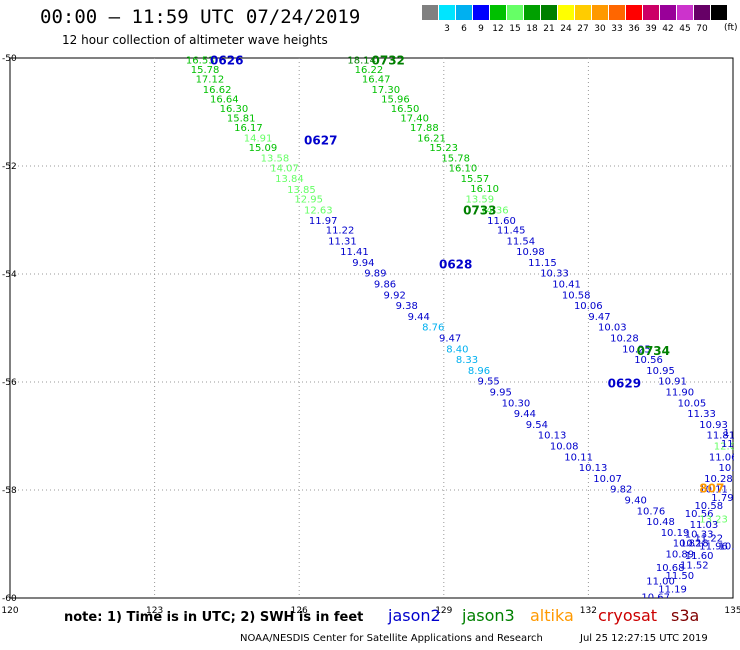 This screenshot has height=650, width=740. Describe the element at coordinates (713, 546) in the screenshot. I see `swh-value-label: 11.96` at that location.